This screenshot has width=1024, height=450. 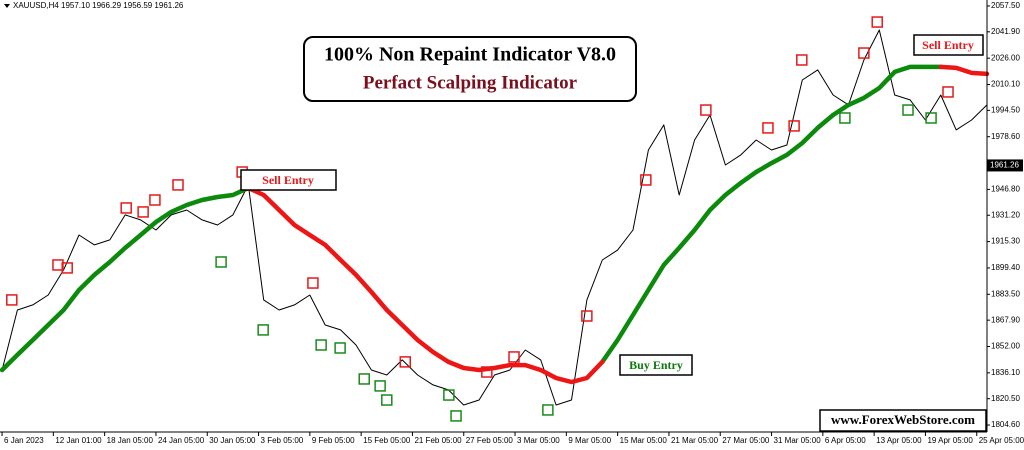 What do you see at coordinates (438, 440) in the screenshot?
I see `x-tick-label: 21 Feb 05:00` at bounding box center [438, 440].